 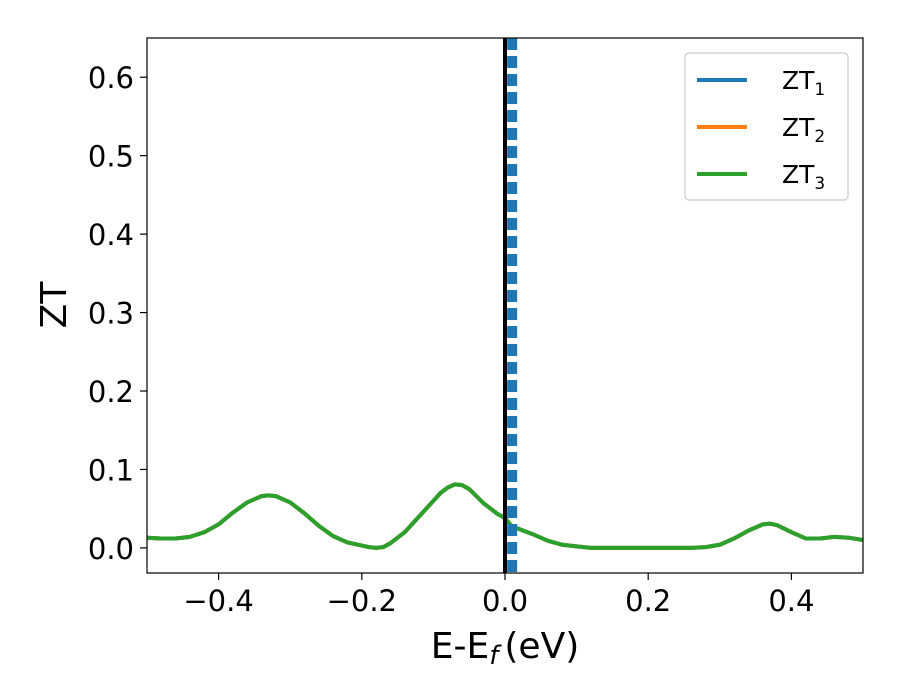 What do you see at coordinates (111, 235) in the screenshot?
I see `y-tick-label: 0.4` at bounding box center [111, 235].